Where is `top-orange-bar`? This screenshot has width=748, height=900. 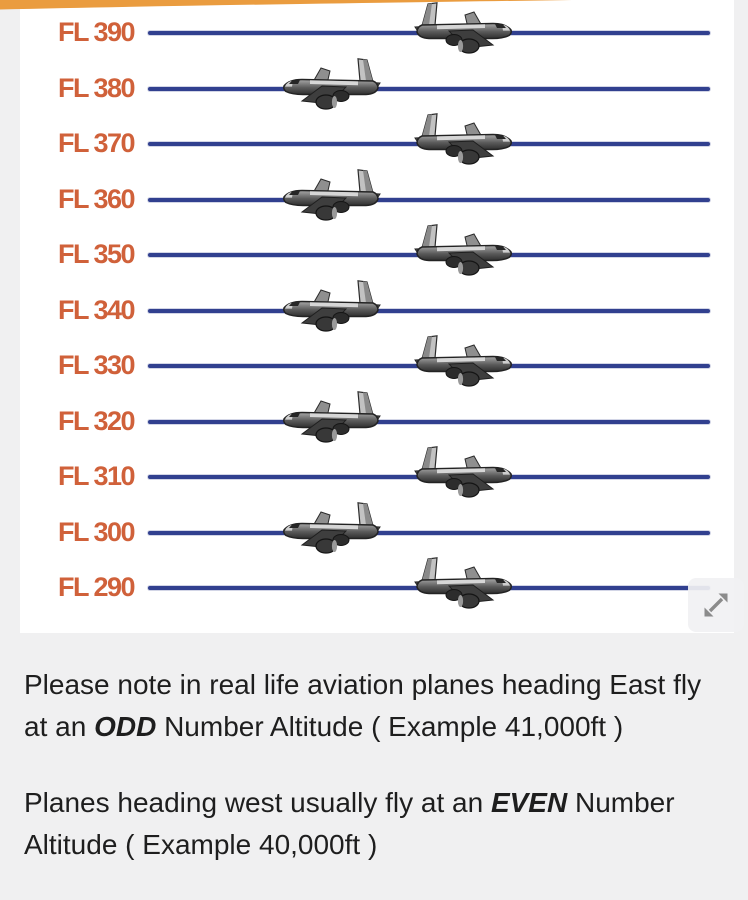 top-orange-bar is located at coordinates (286, 5).